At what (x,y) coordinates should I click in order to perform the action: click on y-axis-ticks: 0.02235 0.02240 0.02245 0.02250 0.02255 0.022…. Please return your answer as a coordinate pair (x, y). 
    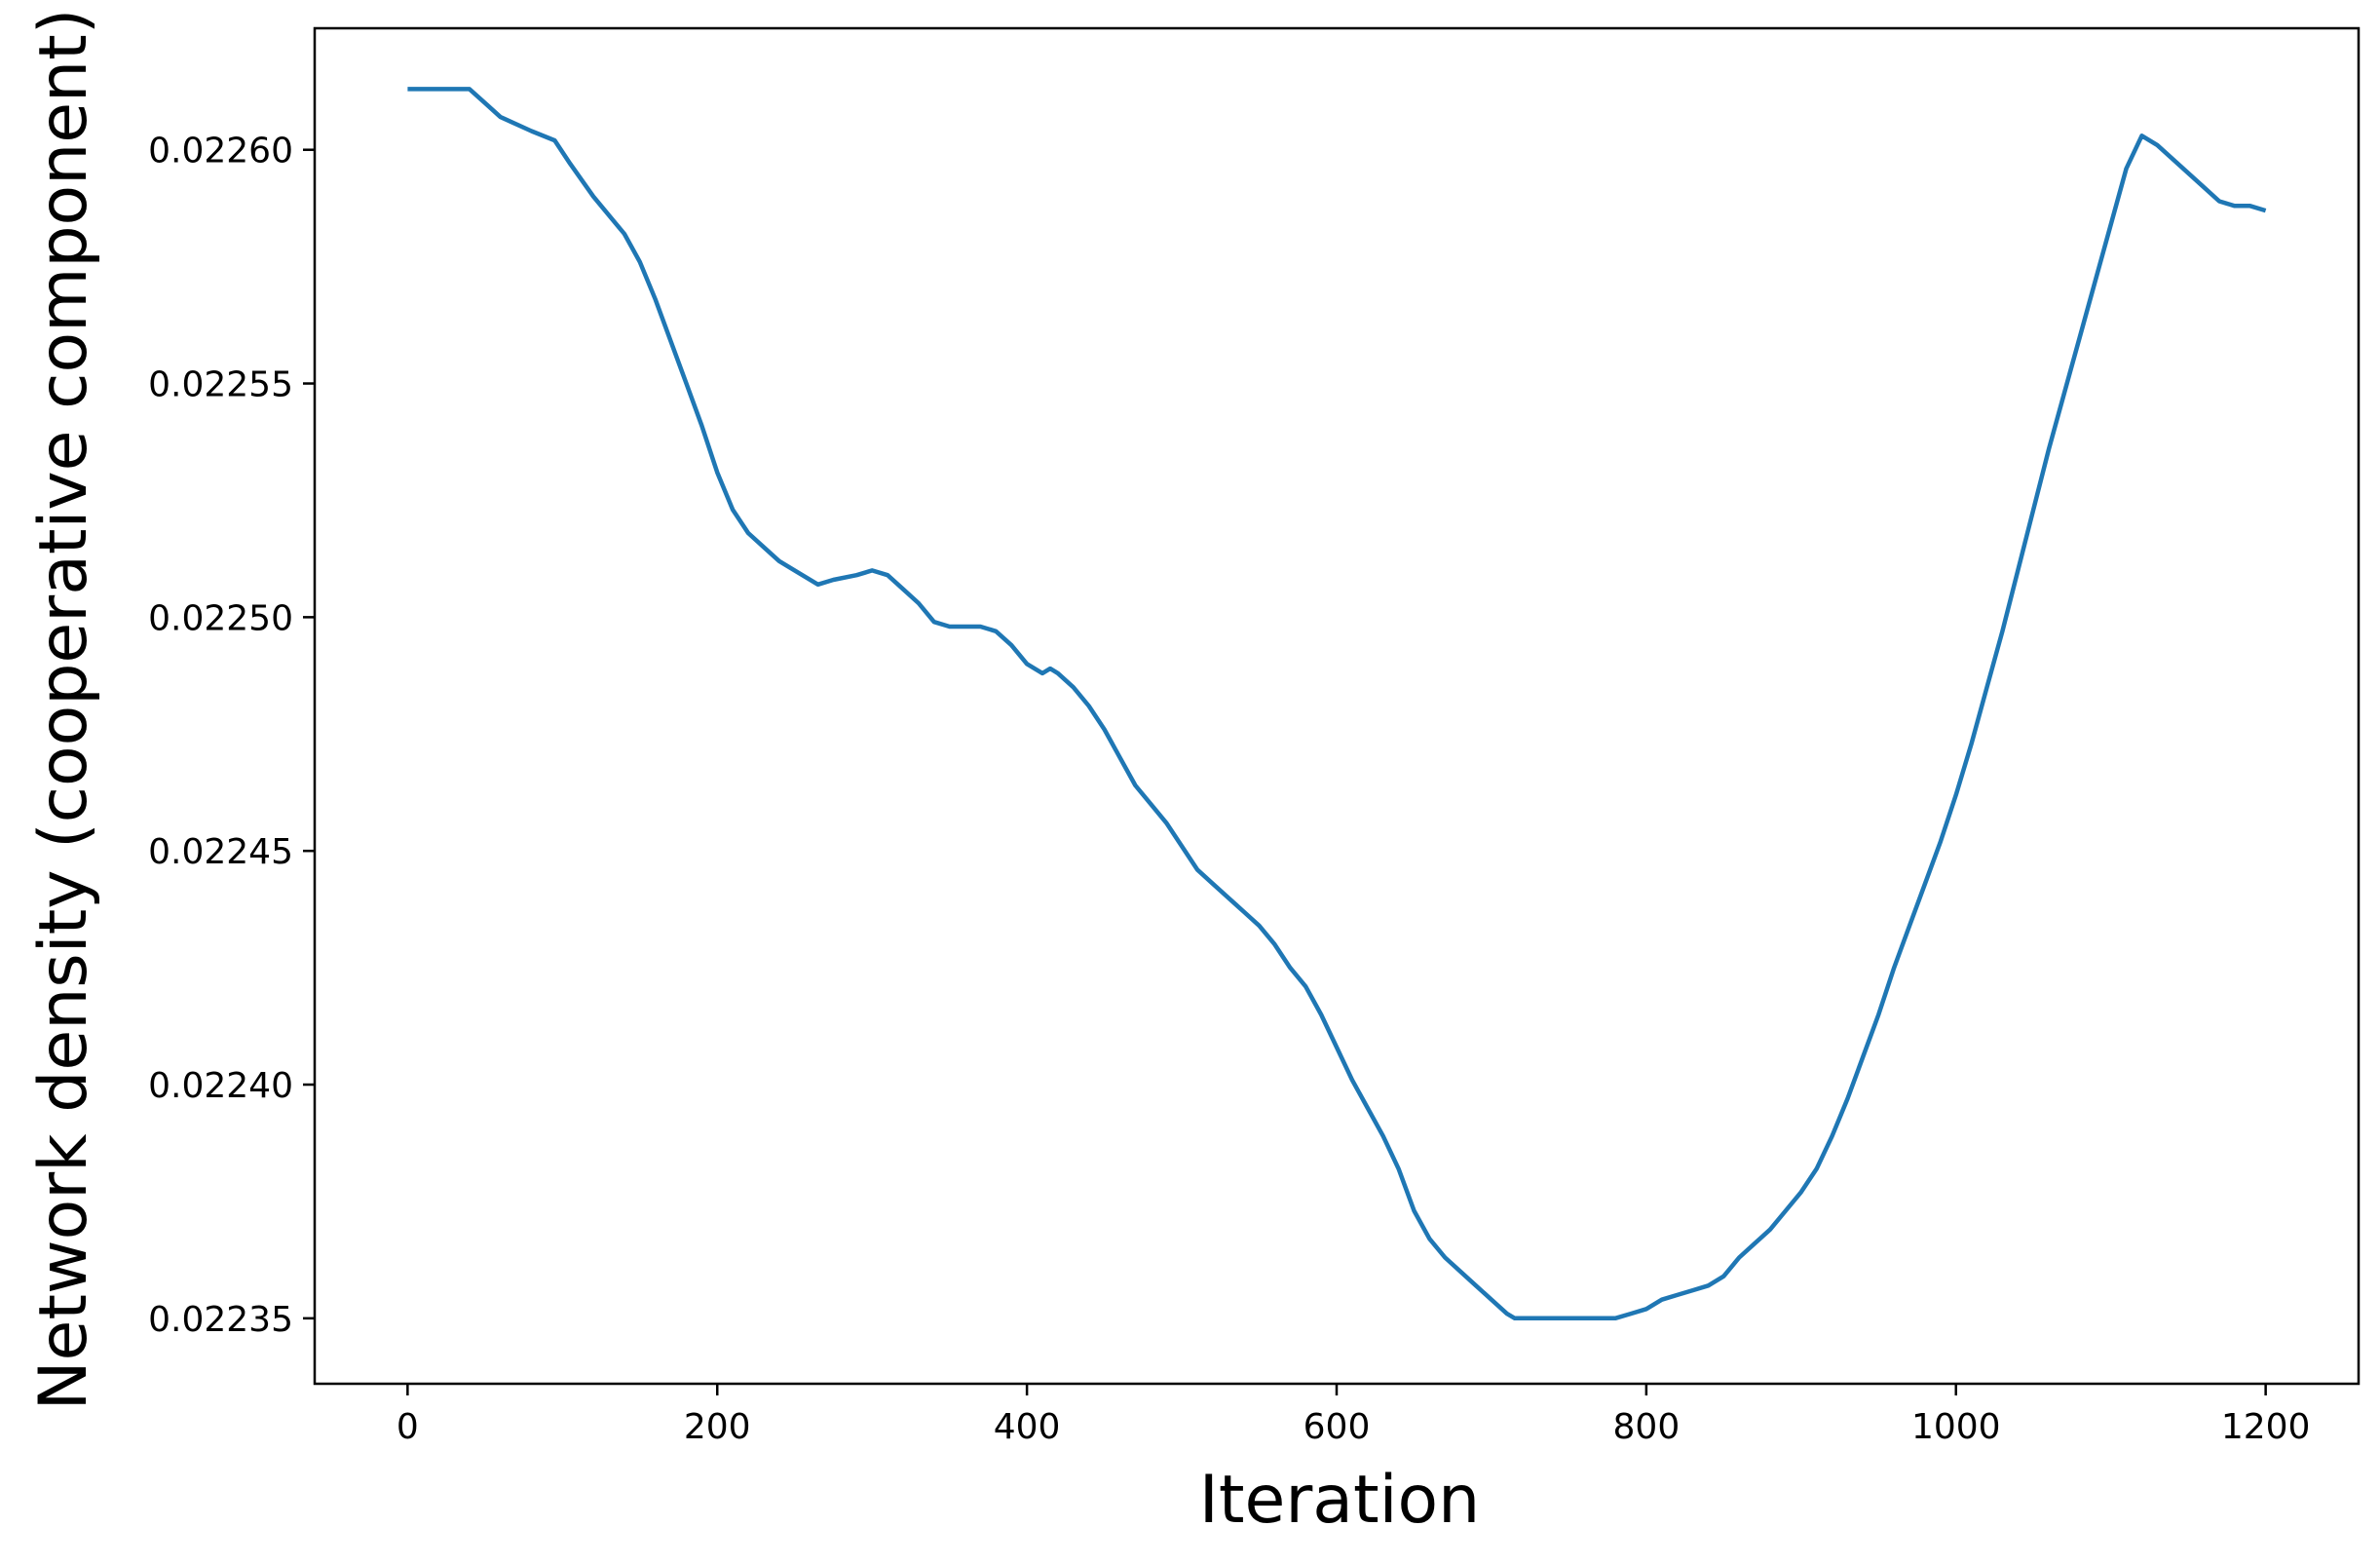
    Looking at the image, I should click on (231, 736).